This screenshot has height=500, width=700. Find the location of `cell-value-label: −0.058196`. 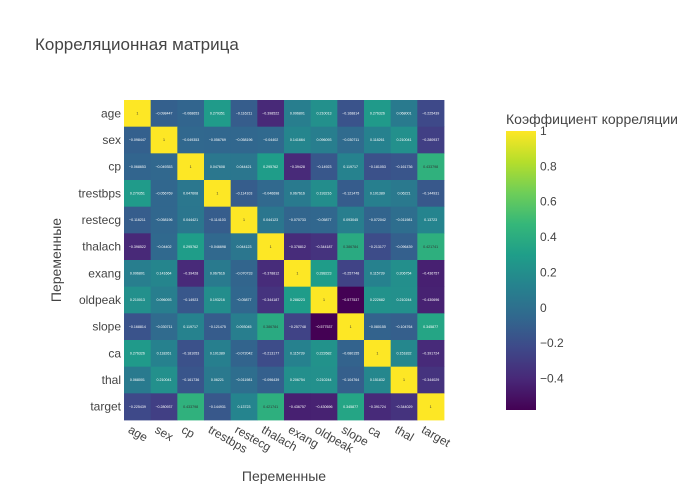

cell-value-label: −0.058196 is located at coordinates (243, 140).